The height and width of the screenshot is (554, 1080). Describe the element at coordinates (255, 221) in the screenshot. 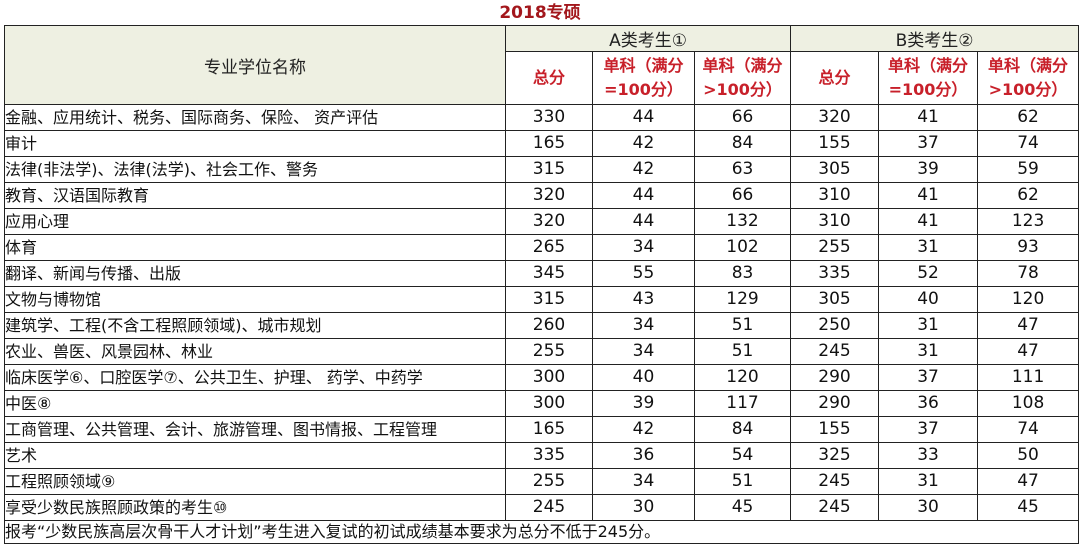

I see `major-name: 应用心理` at that location.